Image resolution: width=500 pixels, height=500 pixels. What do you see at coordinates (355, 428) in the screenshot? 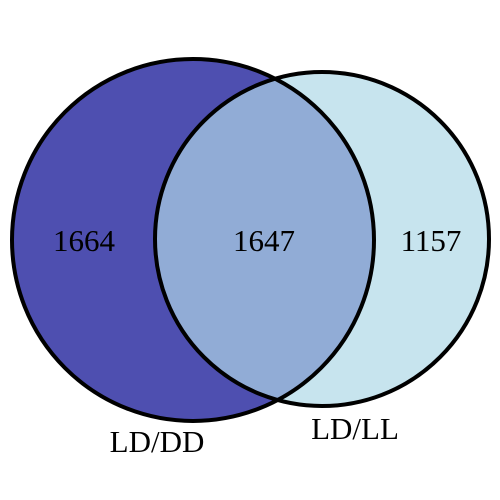
I see `set-label-ld-ll: LD/LL` at bounding box center [355, 428].